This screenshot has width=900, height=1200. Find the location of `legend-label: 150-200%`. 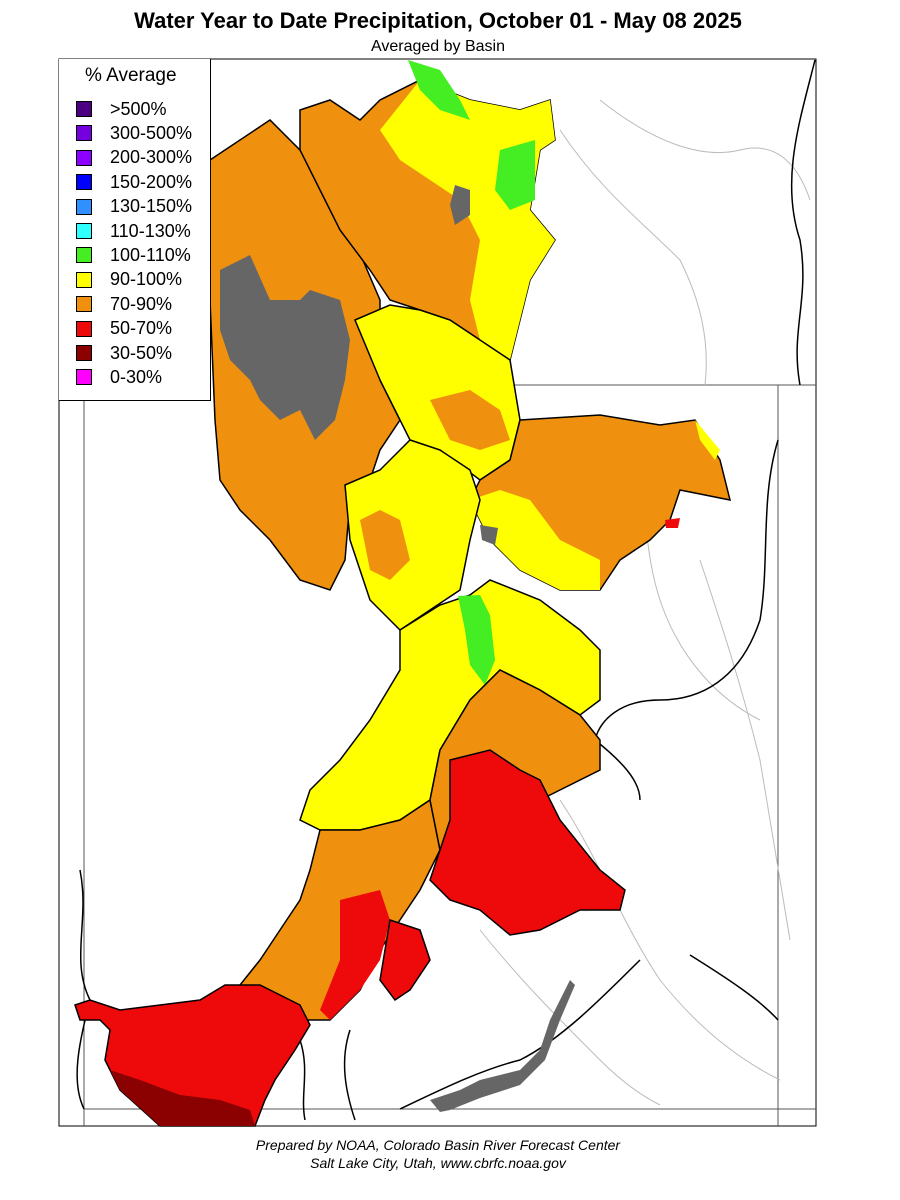

legend-label: 150-200% is located at coordinates (151, 181).